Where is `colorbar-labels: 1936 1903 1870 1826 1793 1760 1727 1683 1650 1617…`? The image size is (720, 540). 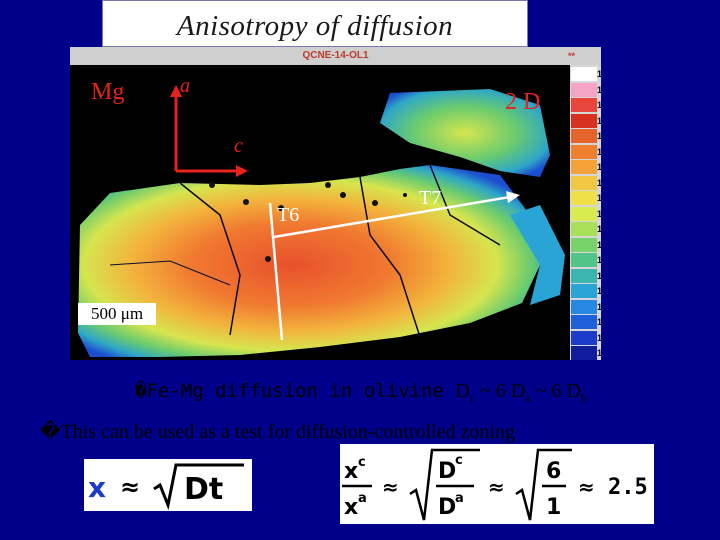 colorbar-labels: 1936 1903 1870 1826 1793 1760 1727 1683 1650 1617… is located at coordinates (599, 212).